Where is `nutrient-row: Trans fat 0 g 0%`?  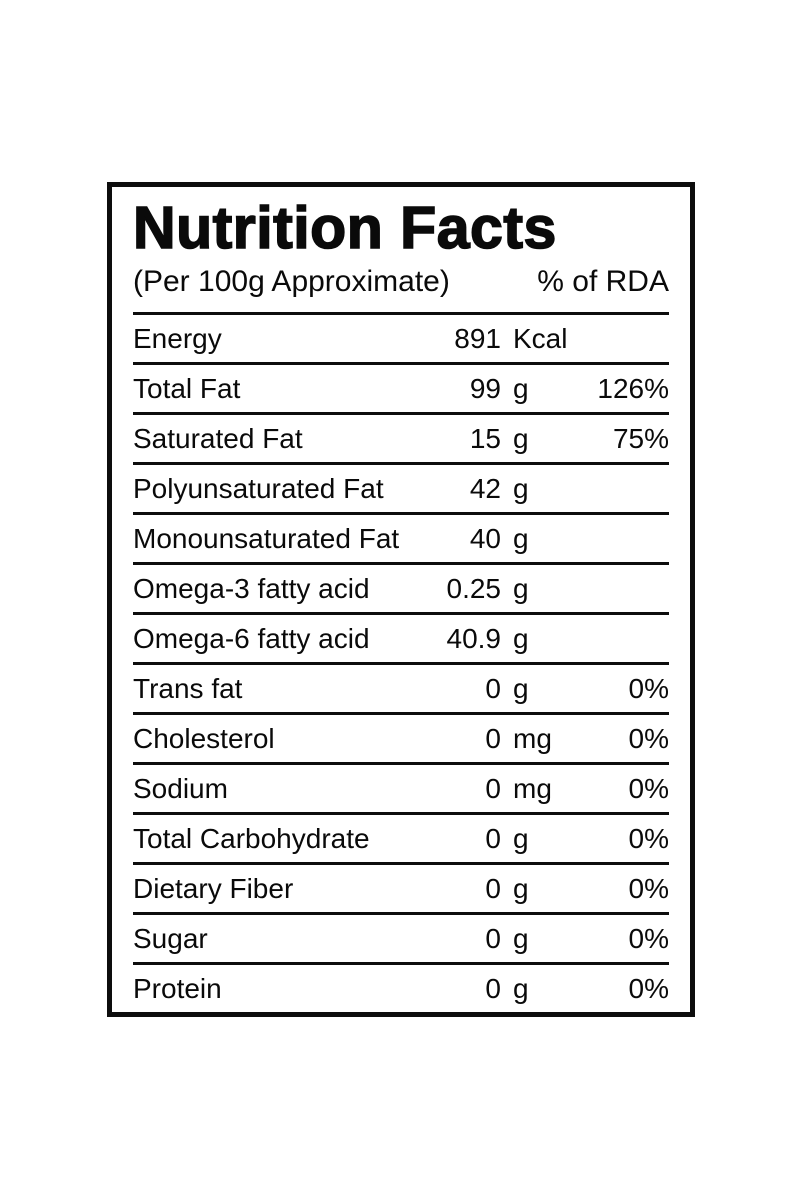 nutrient-row: Trans fat 0 g 0% is located at coordinates (401, 687).